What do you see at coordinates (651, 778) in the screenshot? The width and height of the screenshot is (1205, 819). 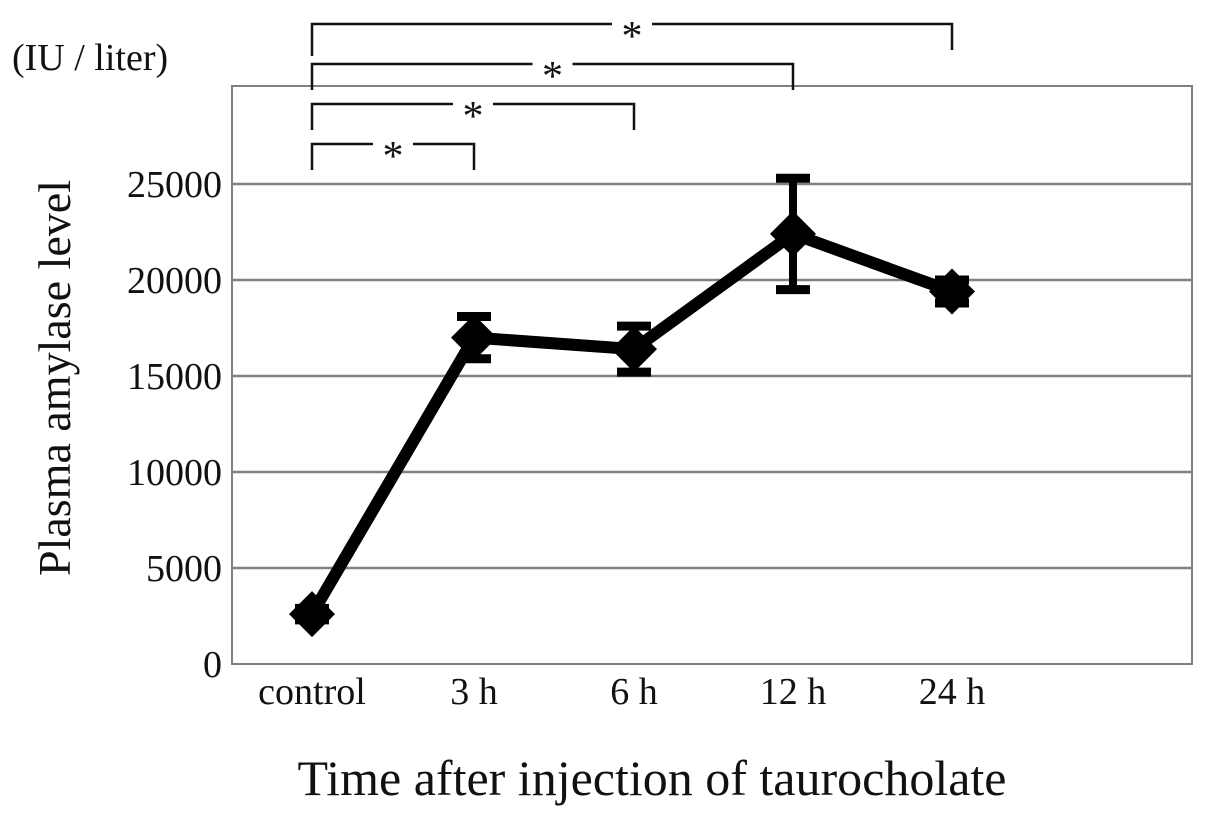 I see `x-axis-title: Time after injection of taurocholate` at bounding box center [651, 778].